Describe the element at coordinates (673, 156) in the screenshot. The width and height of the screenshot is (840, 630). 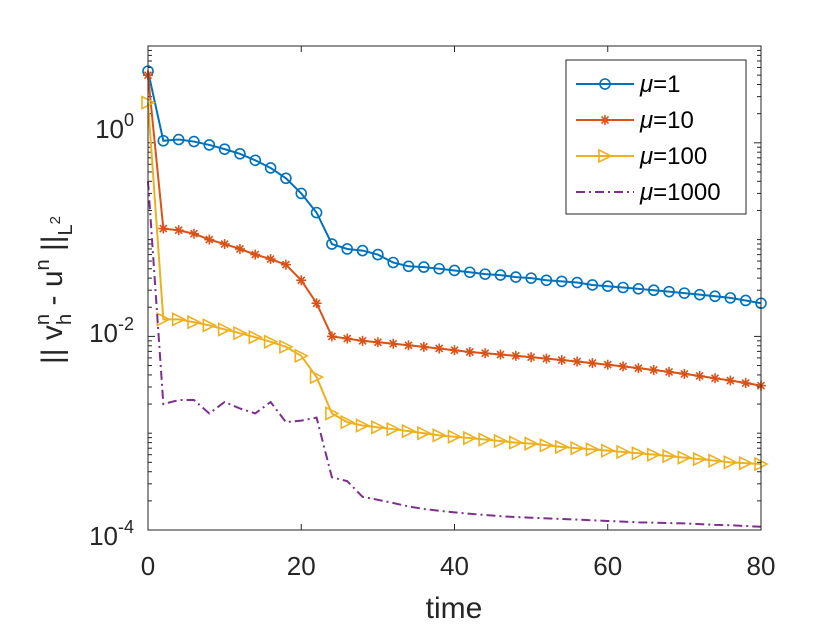
I see `legend-label-mu100: μ=100` at that location.